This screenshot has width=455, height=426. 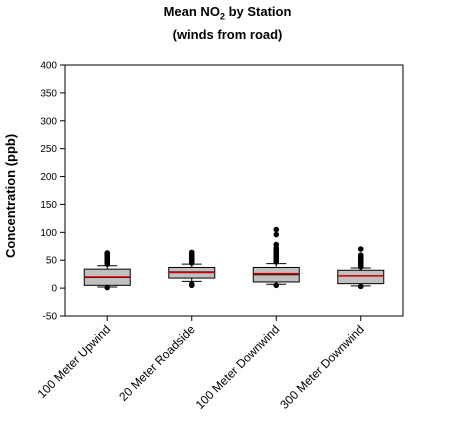 I want to click on x-category-label: 100 Meter Downwind, so click(x=238, y=367).